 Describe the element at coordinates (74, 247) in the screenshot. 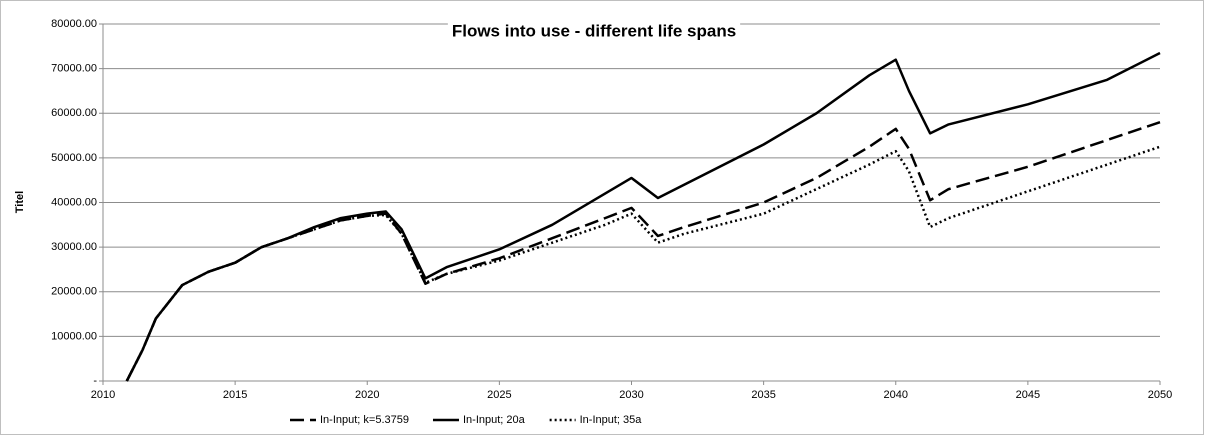

I see `y-tick-label: 30000.00` at that location.